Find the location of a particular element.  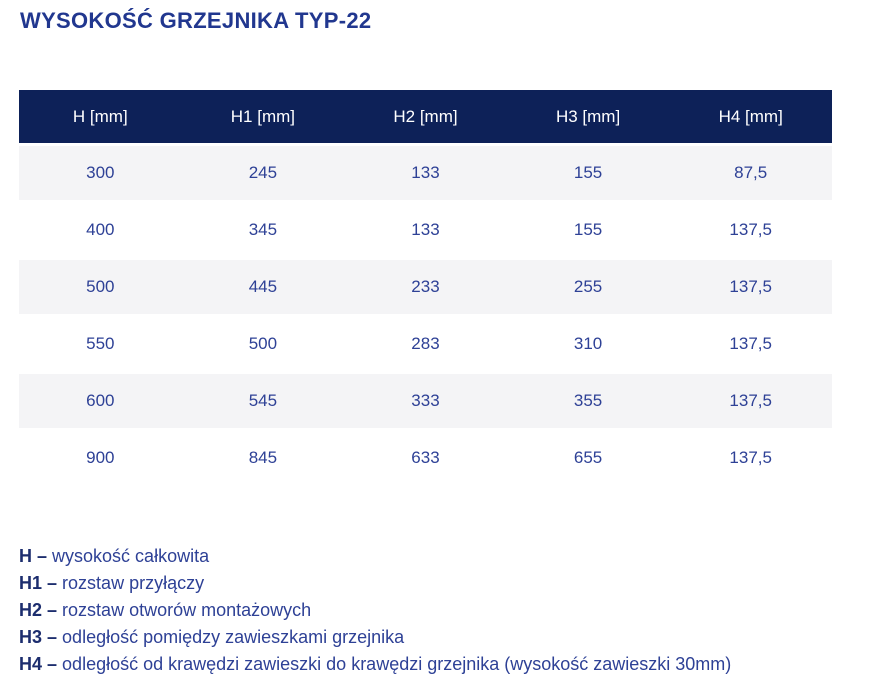

table-header-row: H [mm] H1 [mm] H2 [mm] H3 [mm] H4 [mm] is located at coordinates (425, 118).